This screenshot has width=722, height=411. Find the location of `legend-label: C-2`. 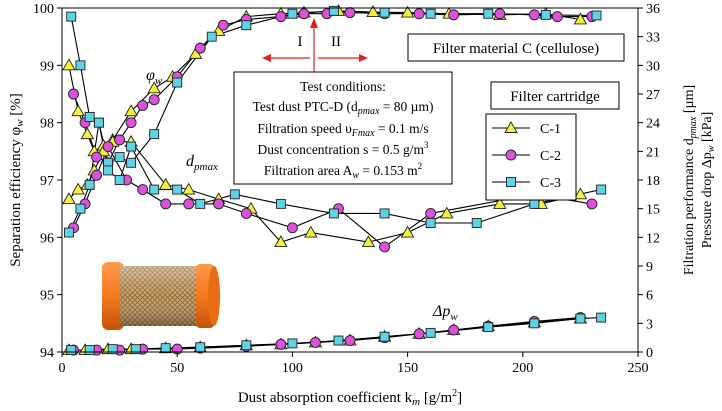

legend-label: C-2 is located at coordinates (550, 156).